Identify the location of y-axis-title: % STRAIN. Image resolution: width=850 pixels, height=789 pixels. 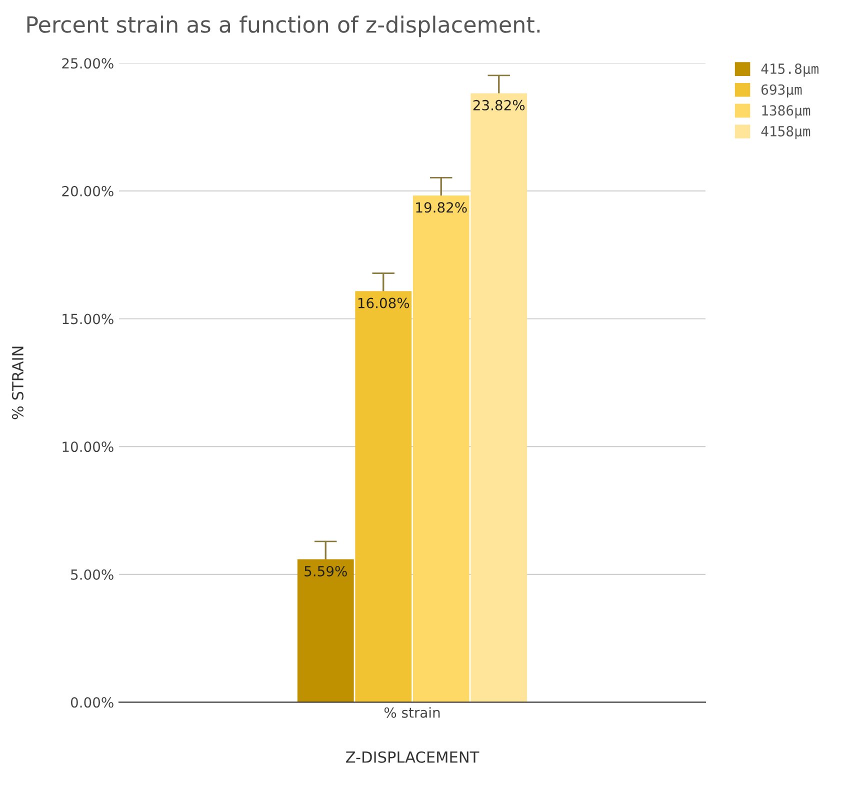
(18, 383).